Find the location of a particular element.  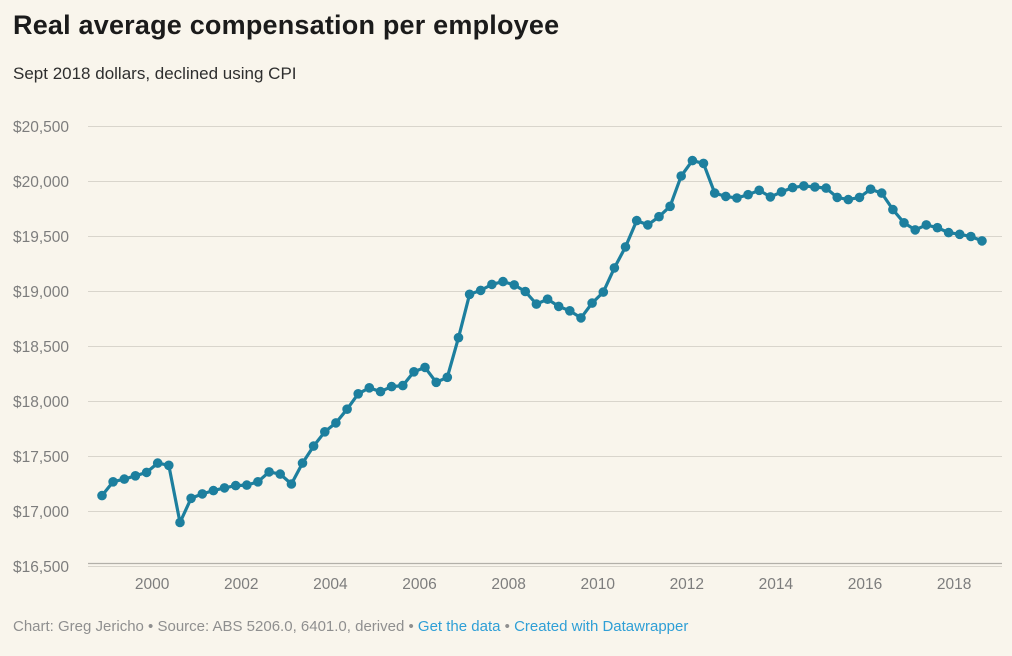

data-point: Mar-2002: $17,240 is located at coordinates (247, 485).